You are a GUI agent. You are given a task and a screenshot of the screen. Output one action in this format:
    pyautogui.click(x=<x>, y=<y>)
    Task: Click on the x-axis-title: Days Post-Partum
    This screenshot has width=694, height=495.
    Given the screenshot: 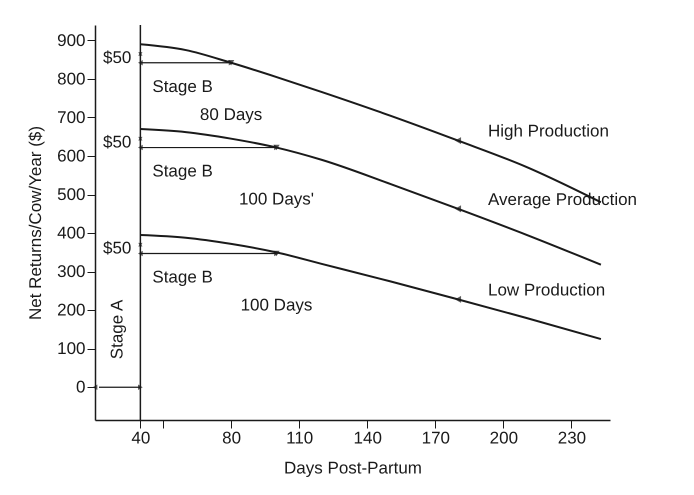 What is the action you would take?
    pyautogui.click(x=353, y=468)
    